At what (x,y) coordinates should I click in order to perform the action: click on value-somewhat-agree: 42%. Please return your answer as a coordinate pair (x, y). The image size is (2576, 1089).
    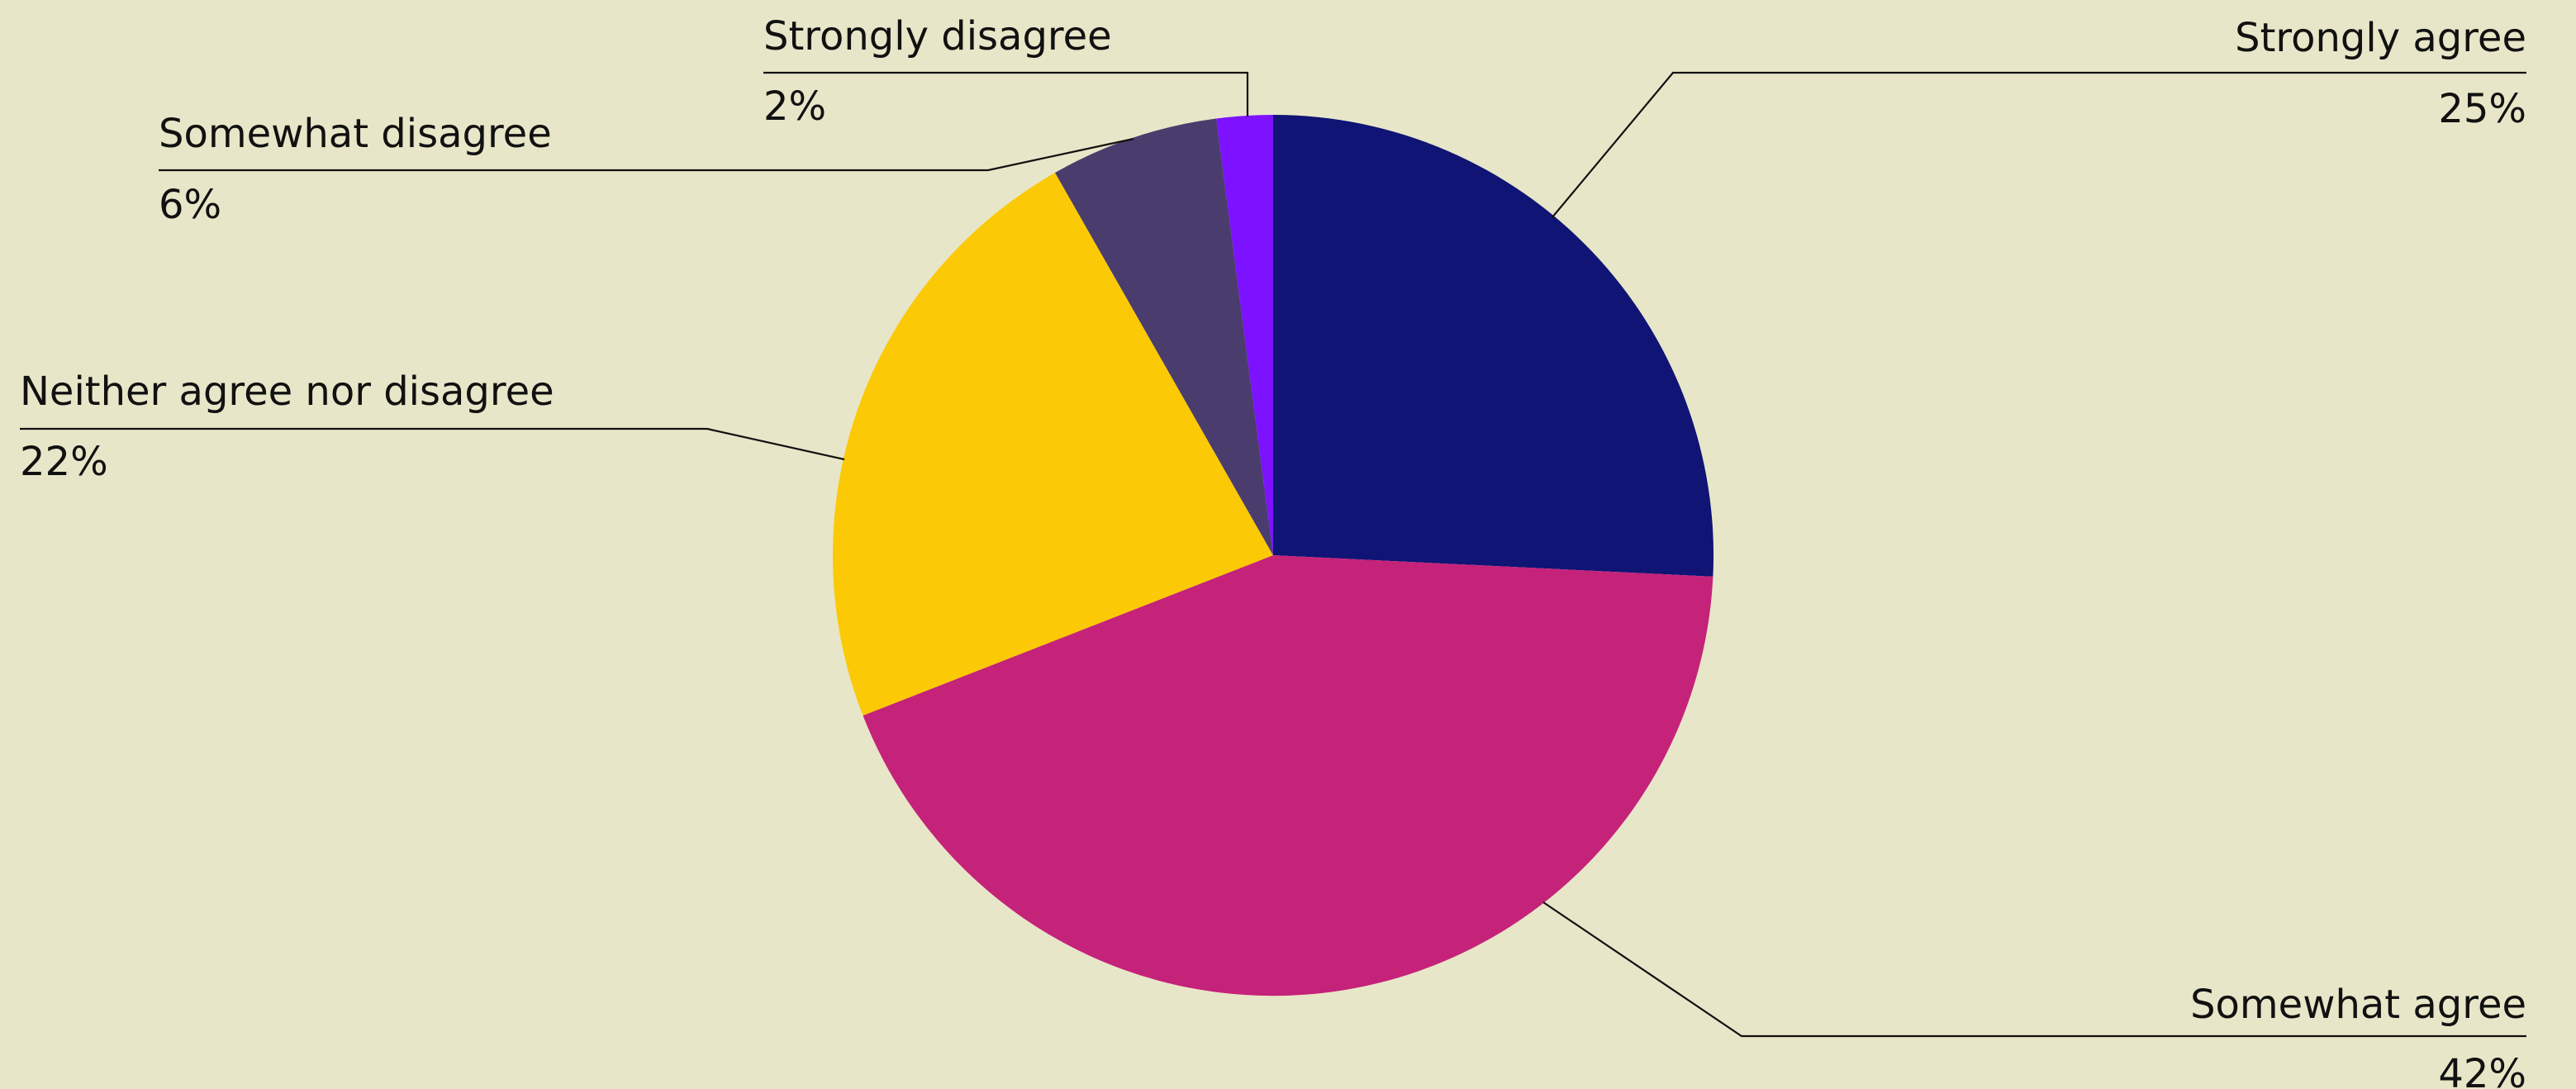
    Looking at the image, I should click on (2482, 1070).